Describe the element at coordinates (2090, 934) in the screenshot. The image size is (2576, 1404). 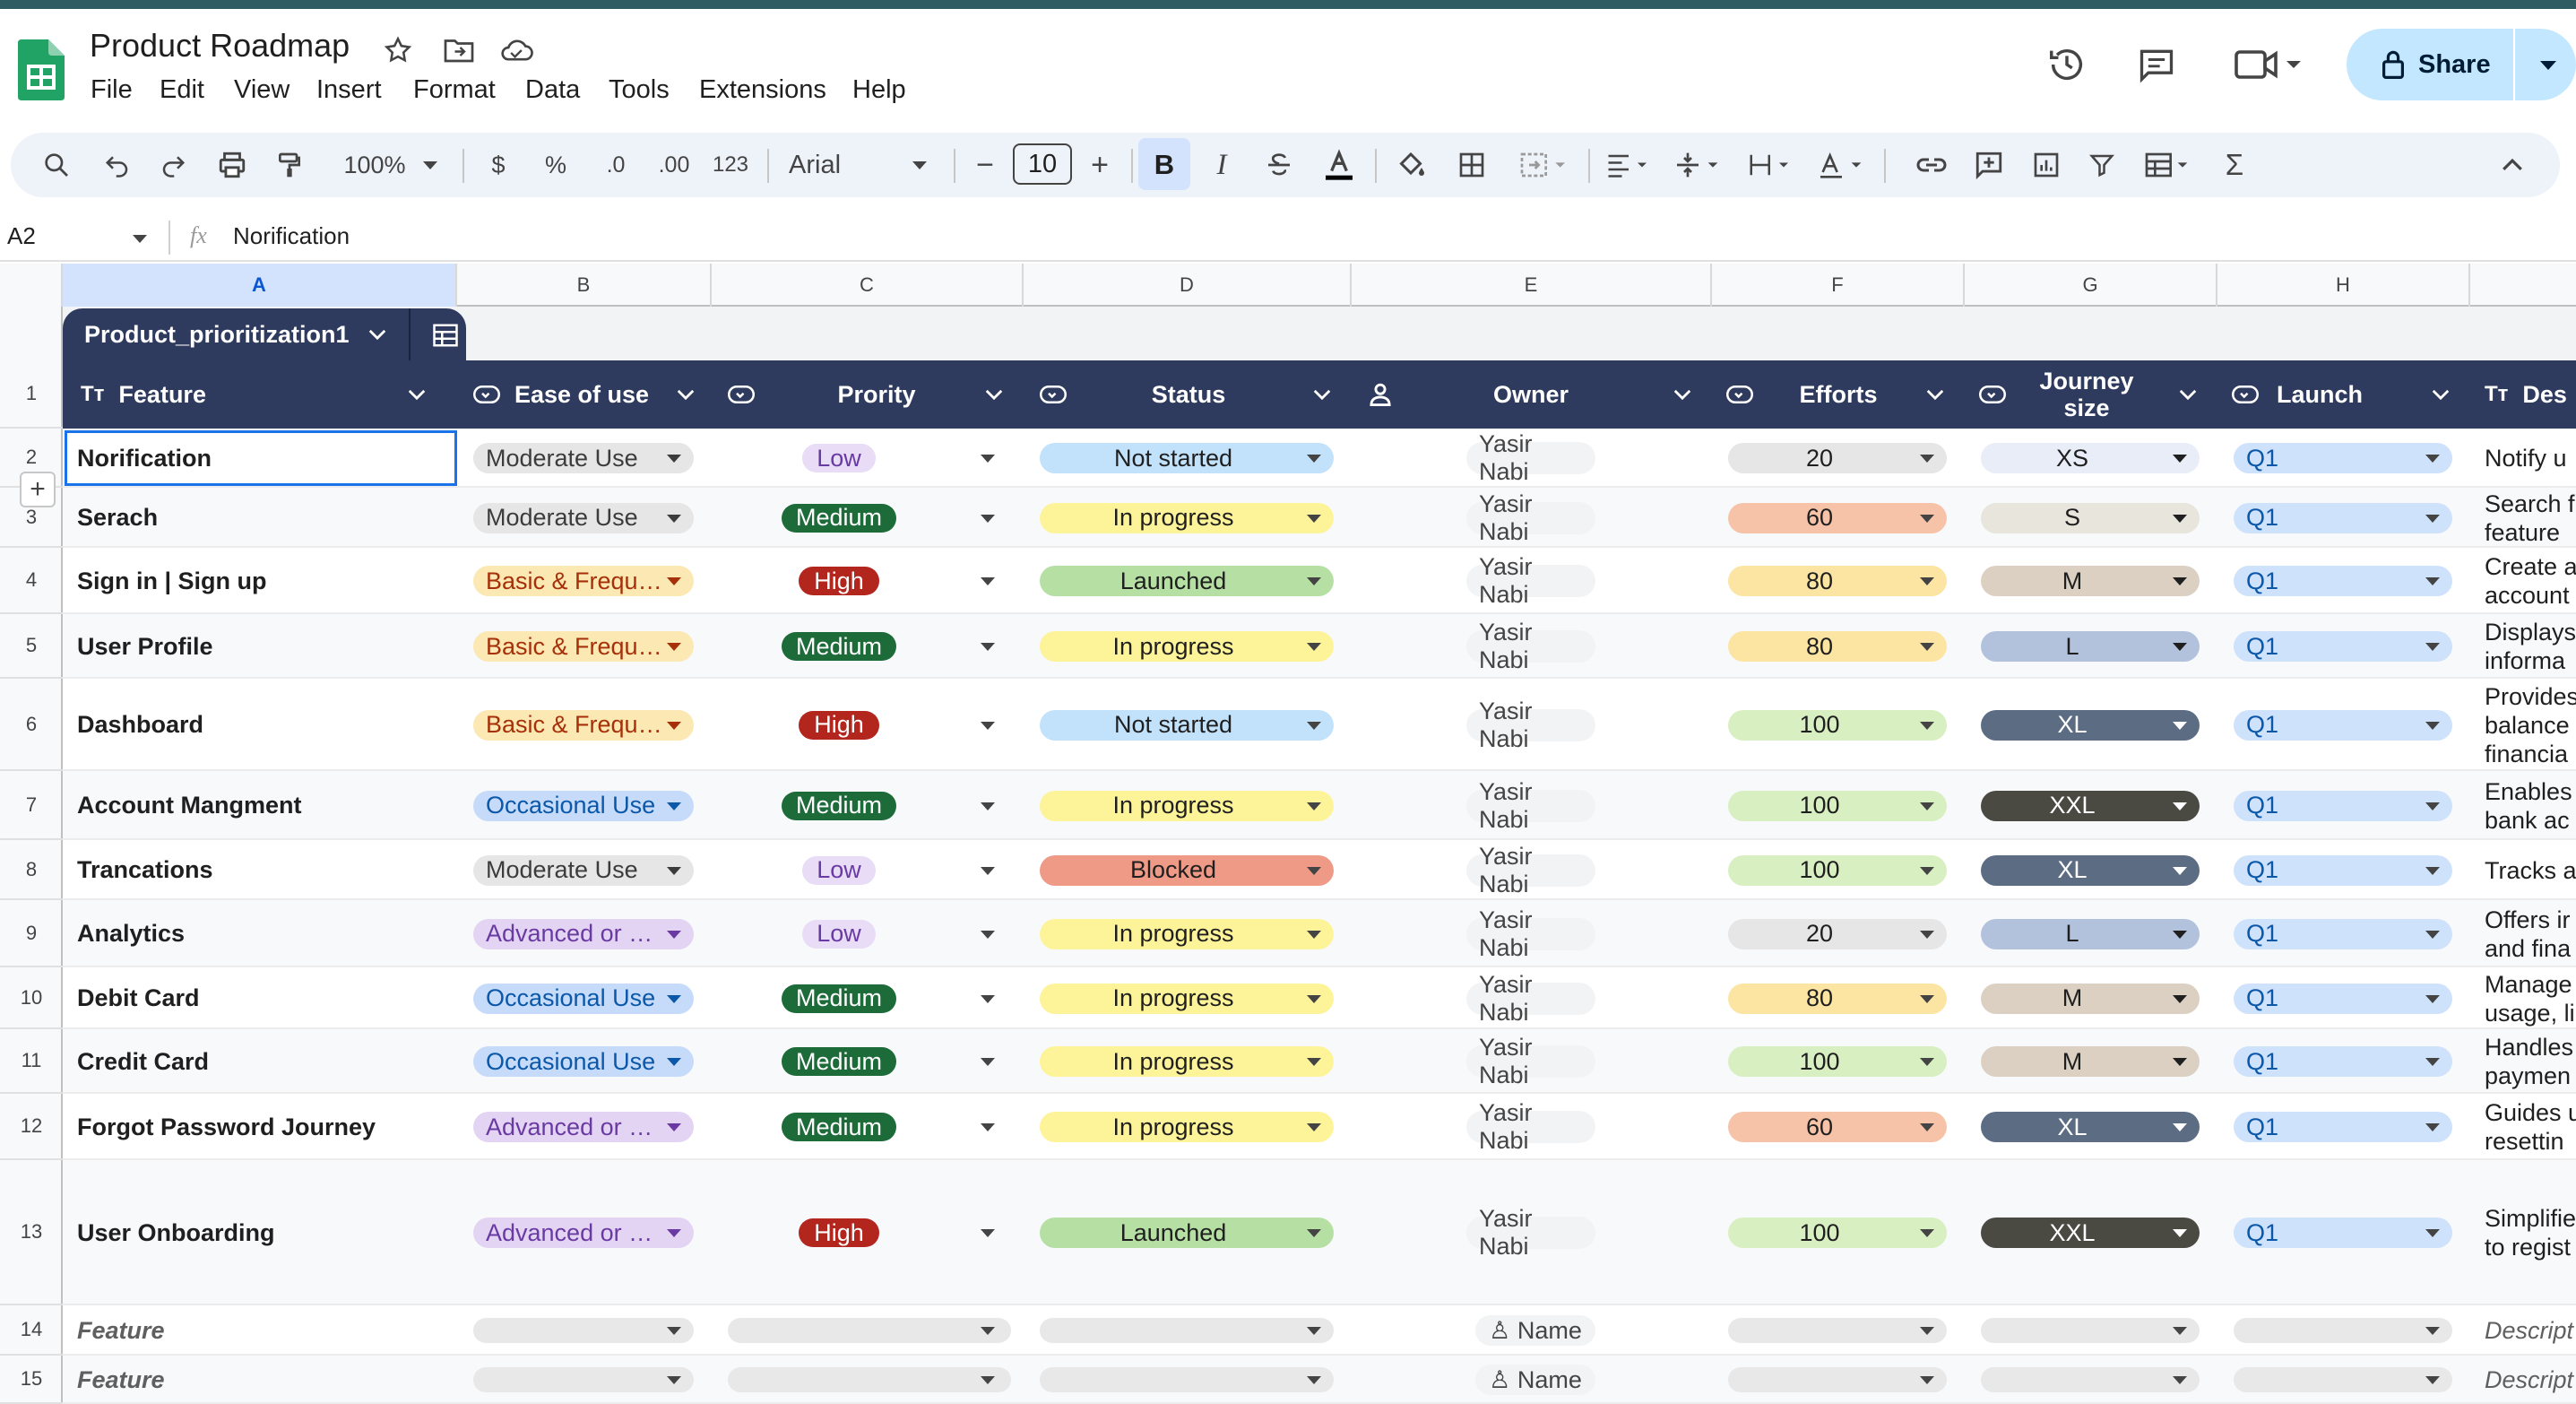
I see `journey-size-chip: L` at that location.